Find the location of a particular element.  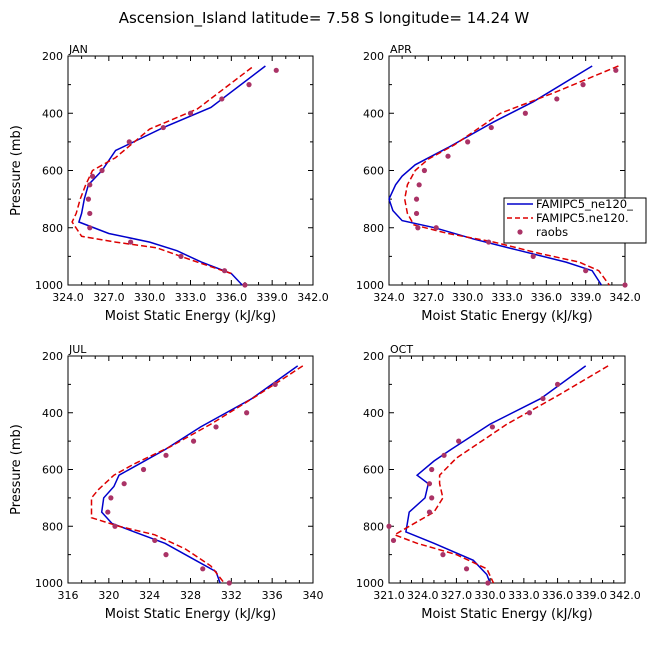

x-tick-label: 328 is located at coordinates (190, 595).